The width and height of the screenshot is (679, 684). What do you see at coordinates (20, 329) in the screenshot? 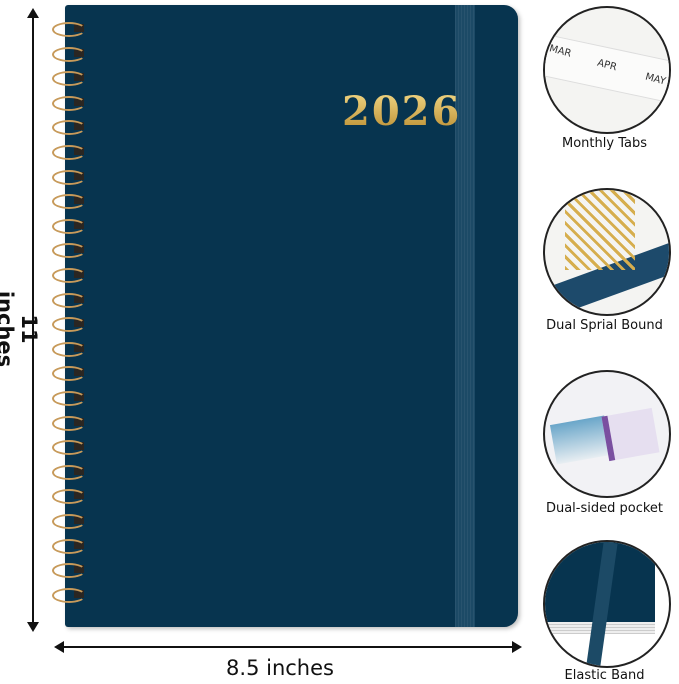
I see `height-label: 11 inches` at bounding box center [20, 329].